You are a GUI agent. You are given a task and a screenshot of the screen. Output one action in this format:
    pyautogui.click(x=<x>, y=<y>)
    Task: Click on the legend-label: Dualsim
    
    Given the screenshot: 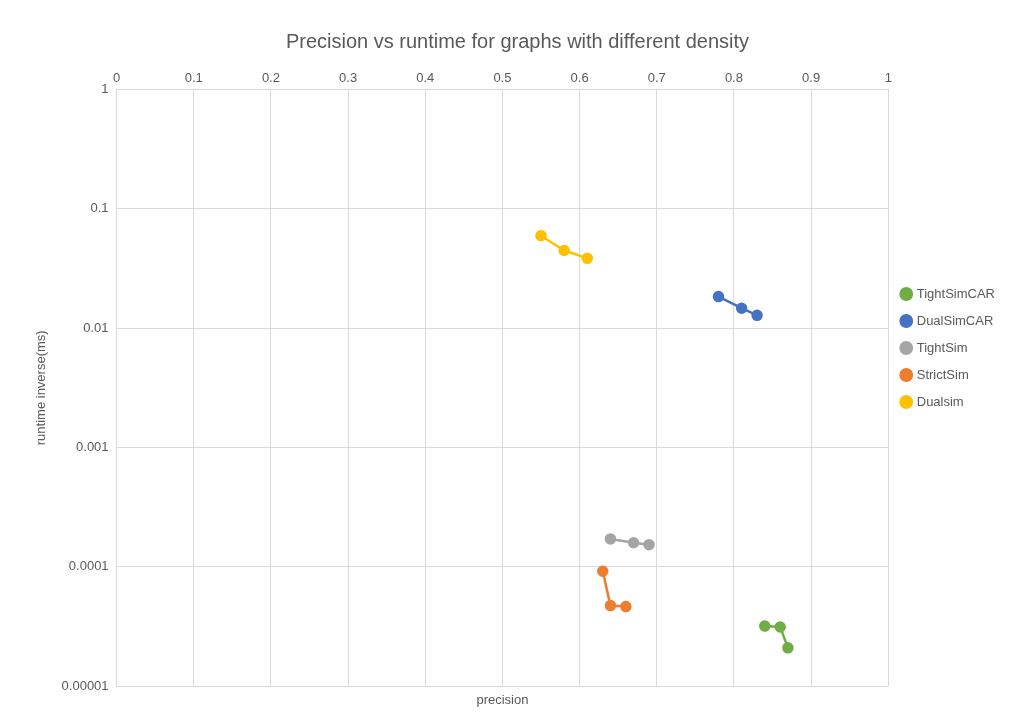 What is the action you would take?
    pyautogui.click(x=940, y=401)
    